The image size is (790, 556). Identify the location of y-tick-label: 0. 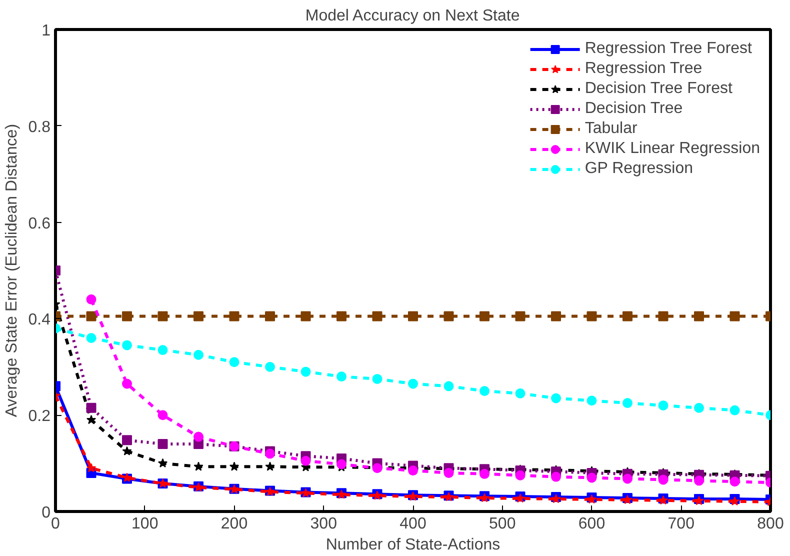
(46, 513).